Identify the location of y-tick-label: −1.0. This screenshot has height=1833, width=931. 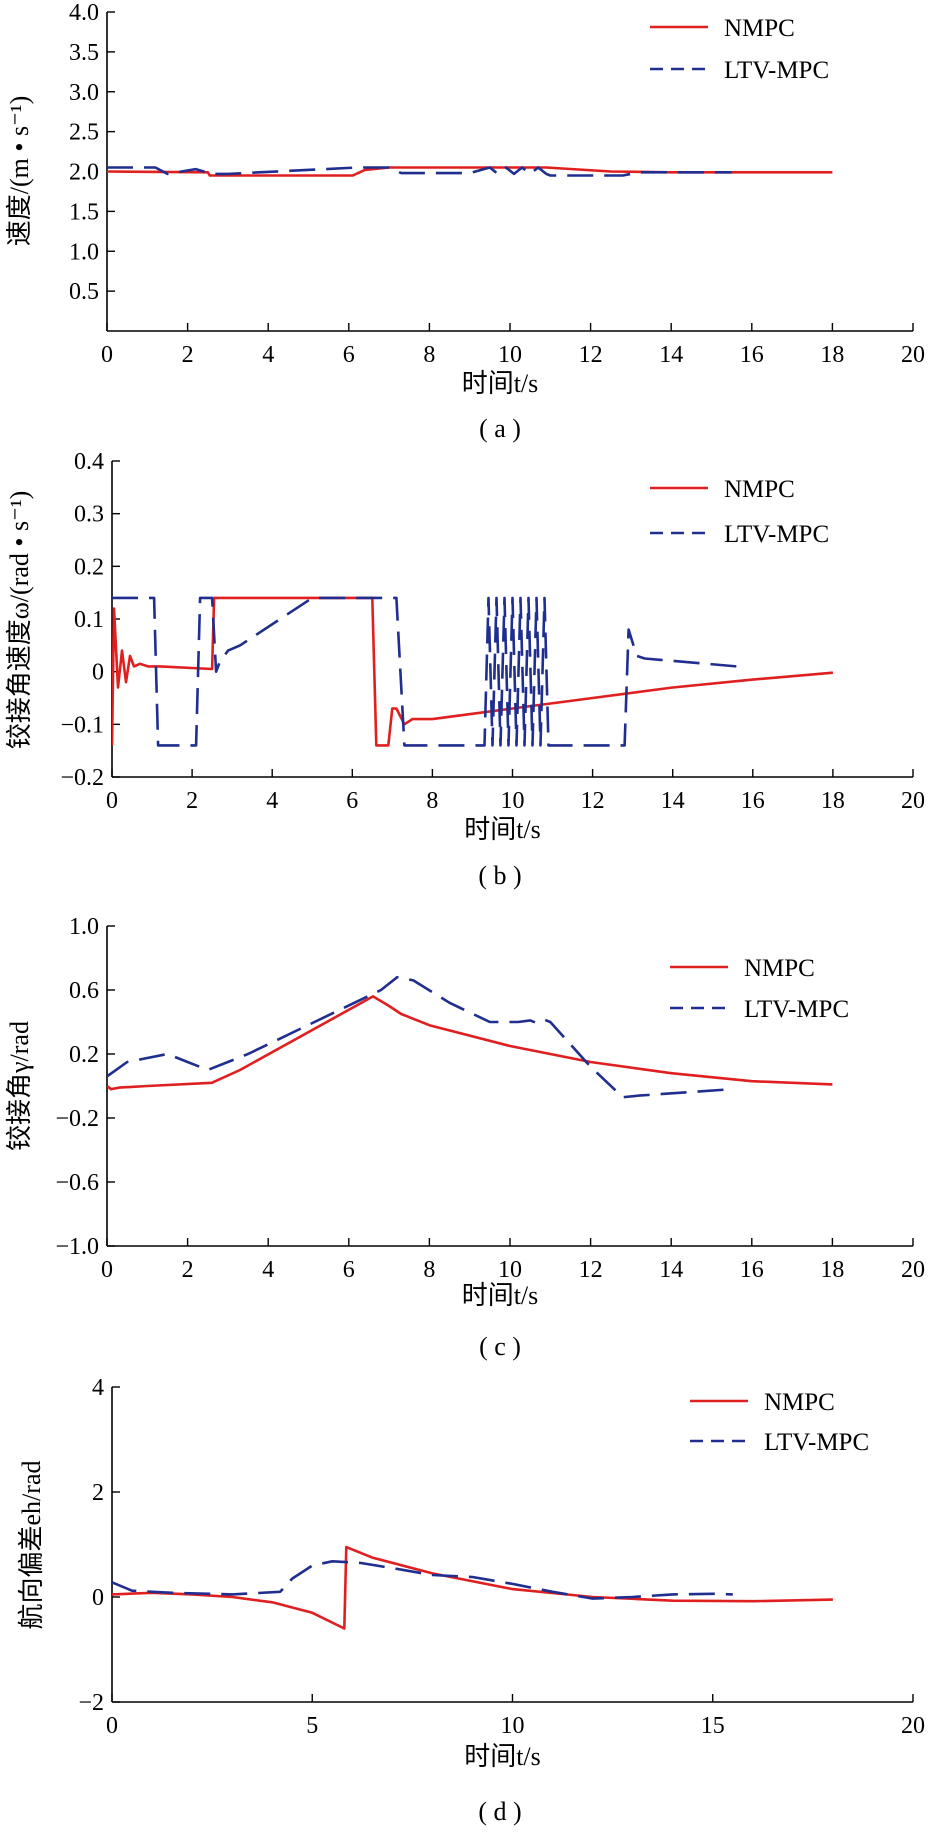
(77, 1247).